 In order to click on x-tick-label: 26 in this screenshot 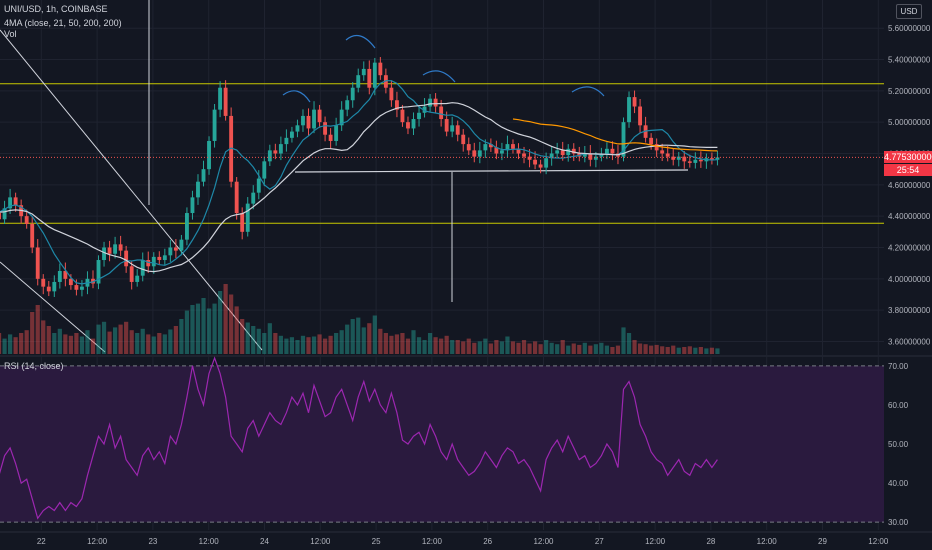, I will do `click(487, 541)`.